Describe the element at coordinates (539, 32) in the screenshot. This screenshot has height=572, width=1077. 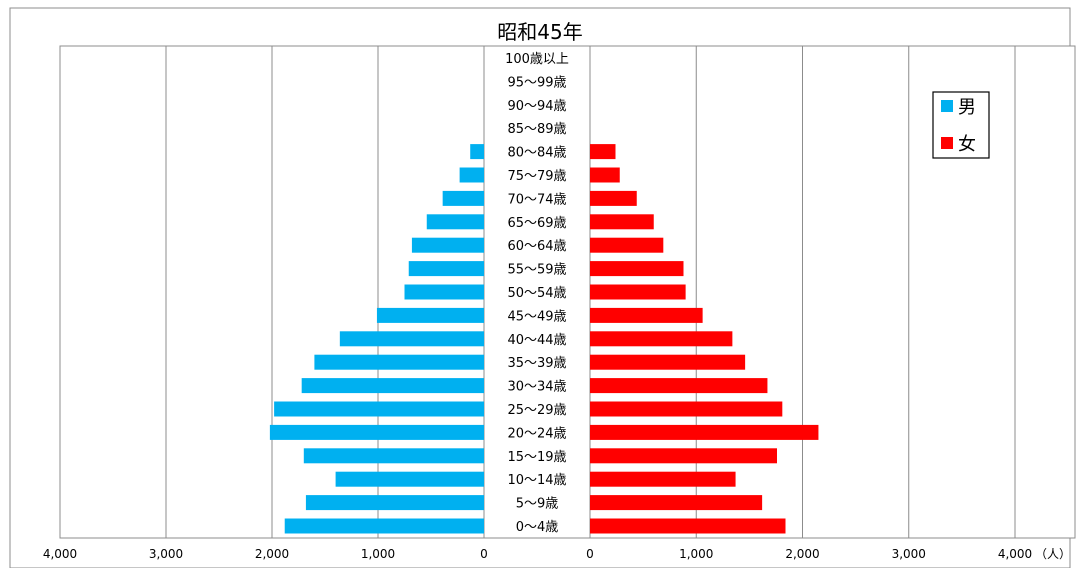
I see `chart-title: 昭和45年` at that location.